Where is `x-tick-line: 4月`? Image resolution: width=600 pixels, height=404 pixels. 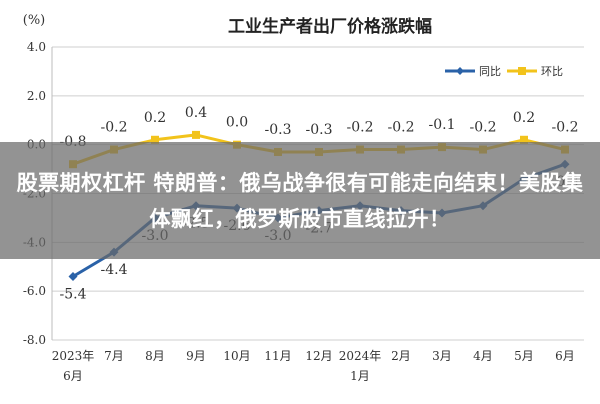
x-tick-line: 4月 is located at coordinates (483, 356).